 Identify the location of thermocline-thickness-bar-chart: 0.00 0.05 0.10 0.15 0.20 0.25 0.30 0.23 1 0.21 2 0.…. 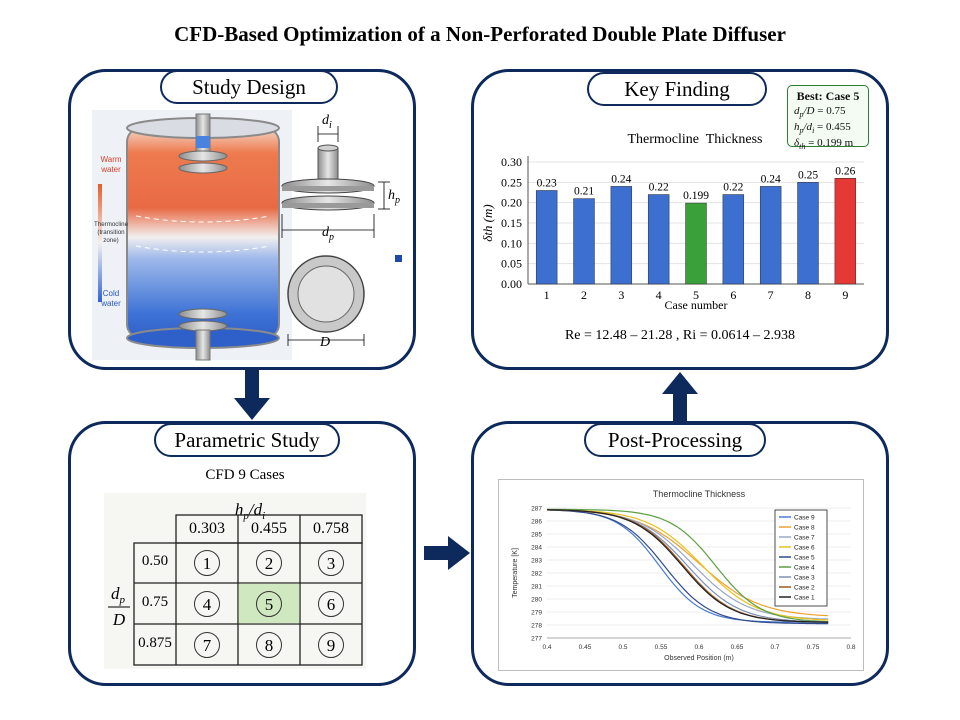
(672, 232).